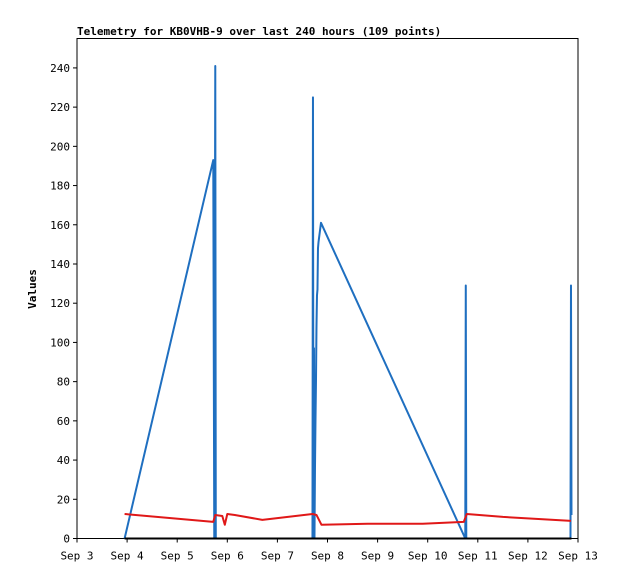 This screenshot has height=584, width=618. Describe the element at coordinates (60, 146) in the screenshot. I see `y-tick-label: 200` at that location.